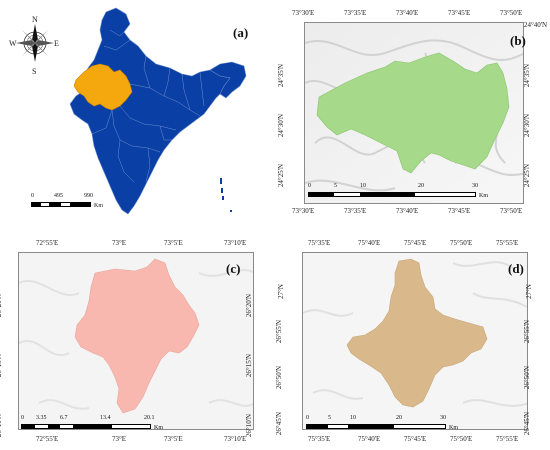 The width and height of the screenshot is (550, 450). Describe the element at coordinates (329, 418) in the screenshot. I see `scale-d-tick-1: 5` at that location.